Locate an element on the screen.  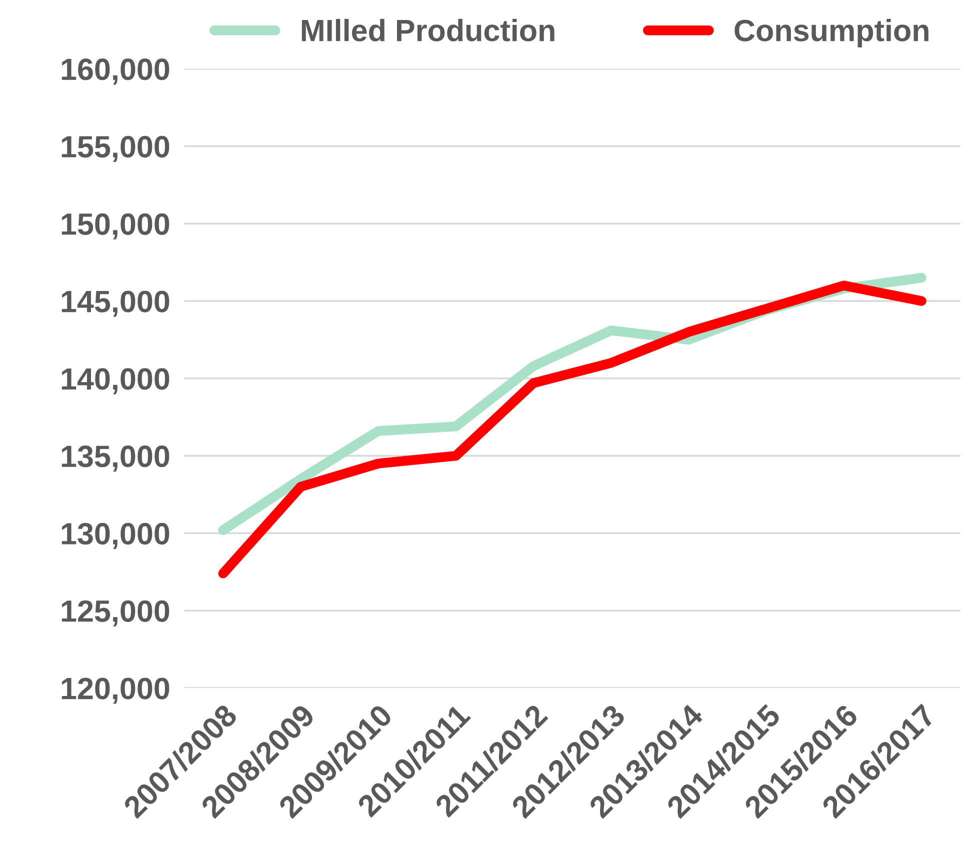
y-tick-label: 155,000 is located at coordinates (116, 149).